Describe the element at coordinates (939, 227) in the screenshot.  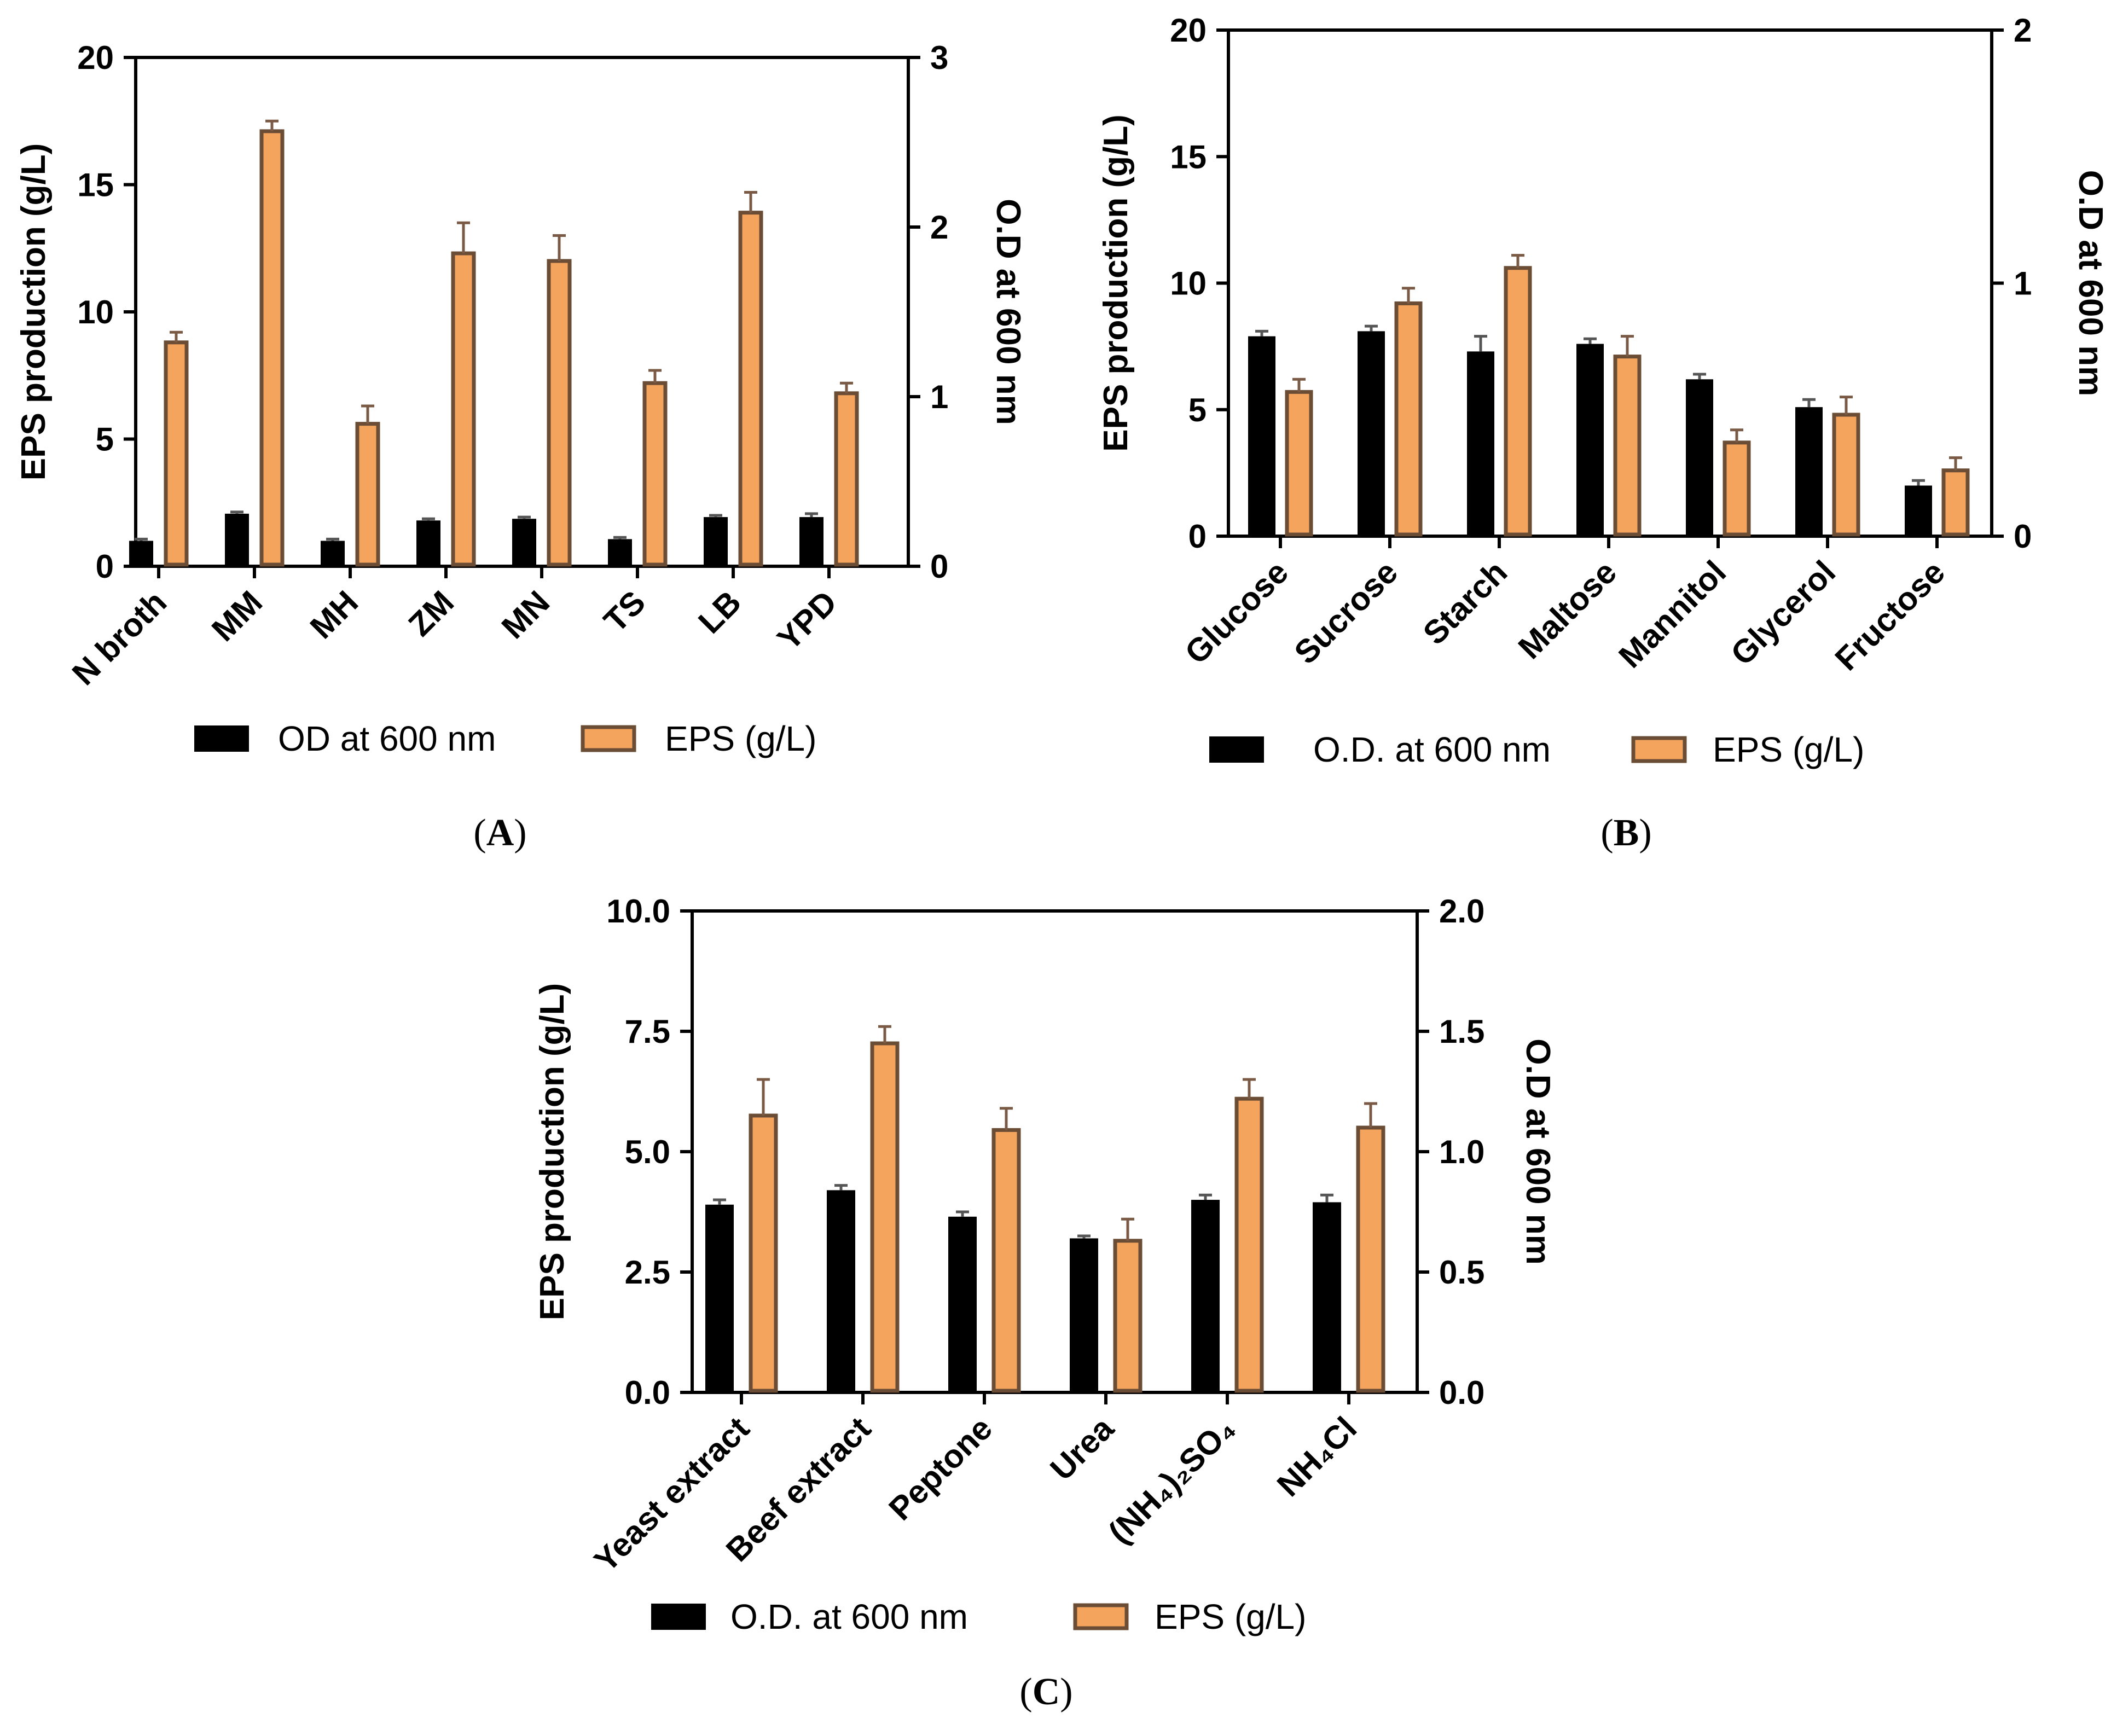
I see `right-y-tick-label: 2` at that location.